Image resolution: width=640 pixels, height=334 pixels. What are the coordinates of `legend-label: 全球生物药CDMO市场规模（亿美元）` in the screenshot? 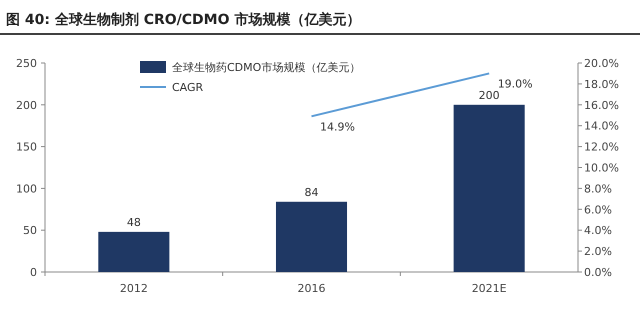 It's located at (266, 67).